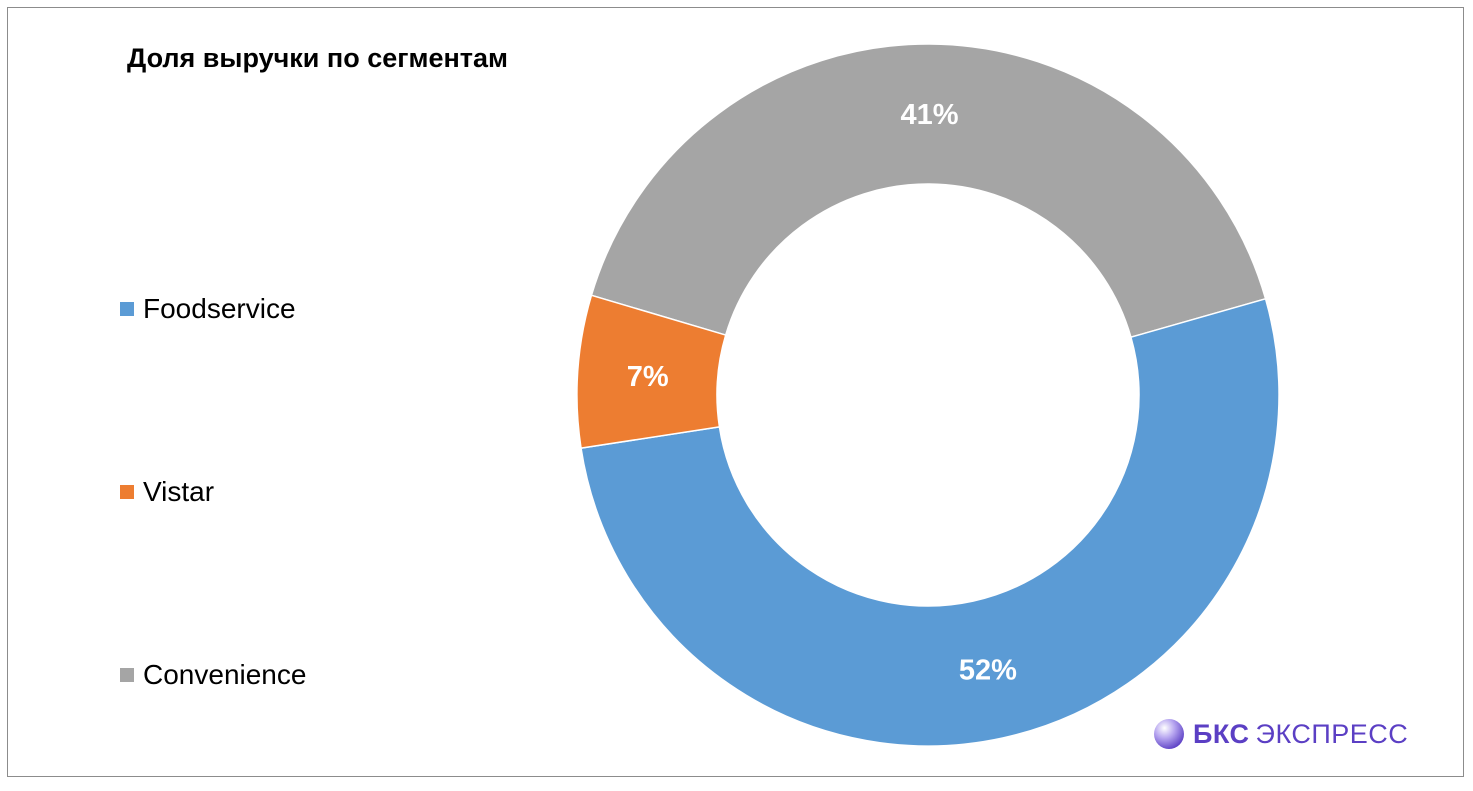  Describe the element at coordinates (225, 674) in the screenshot. I see `legend-label-convenience: Convenience` at that location.